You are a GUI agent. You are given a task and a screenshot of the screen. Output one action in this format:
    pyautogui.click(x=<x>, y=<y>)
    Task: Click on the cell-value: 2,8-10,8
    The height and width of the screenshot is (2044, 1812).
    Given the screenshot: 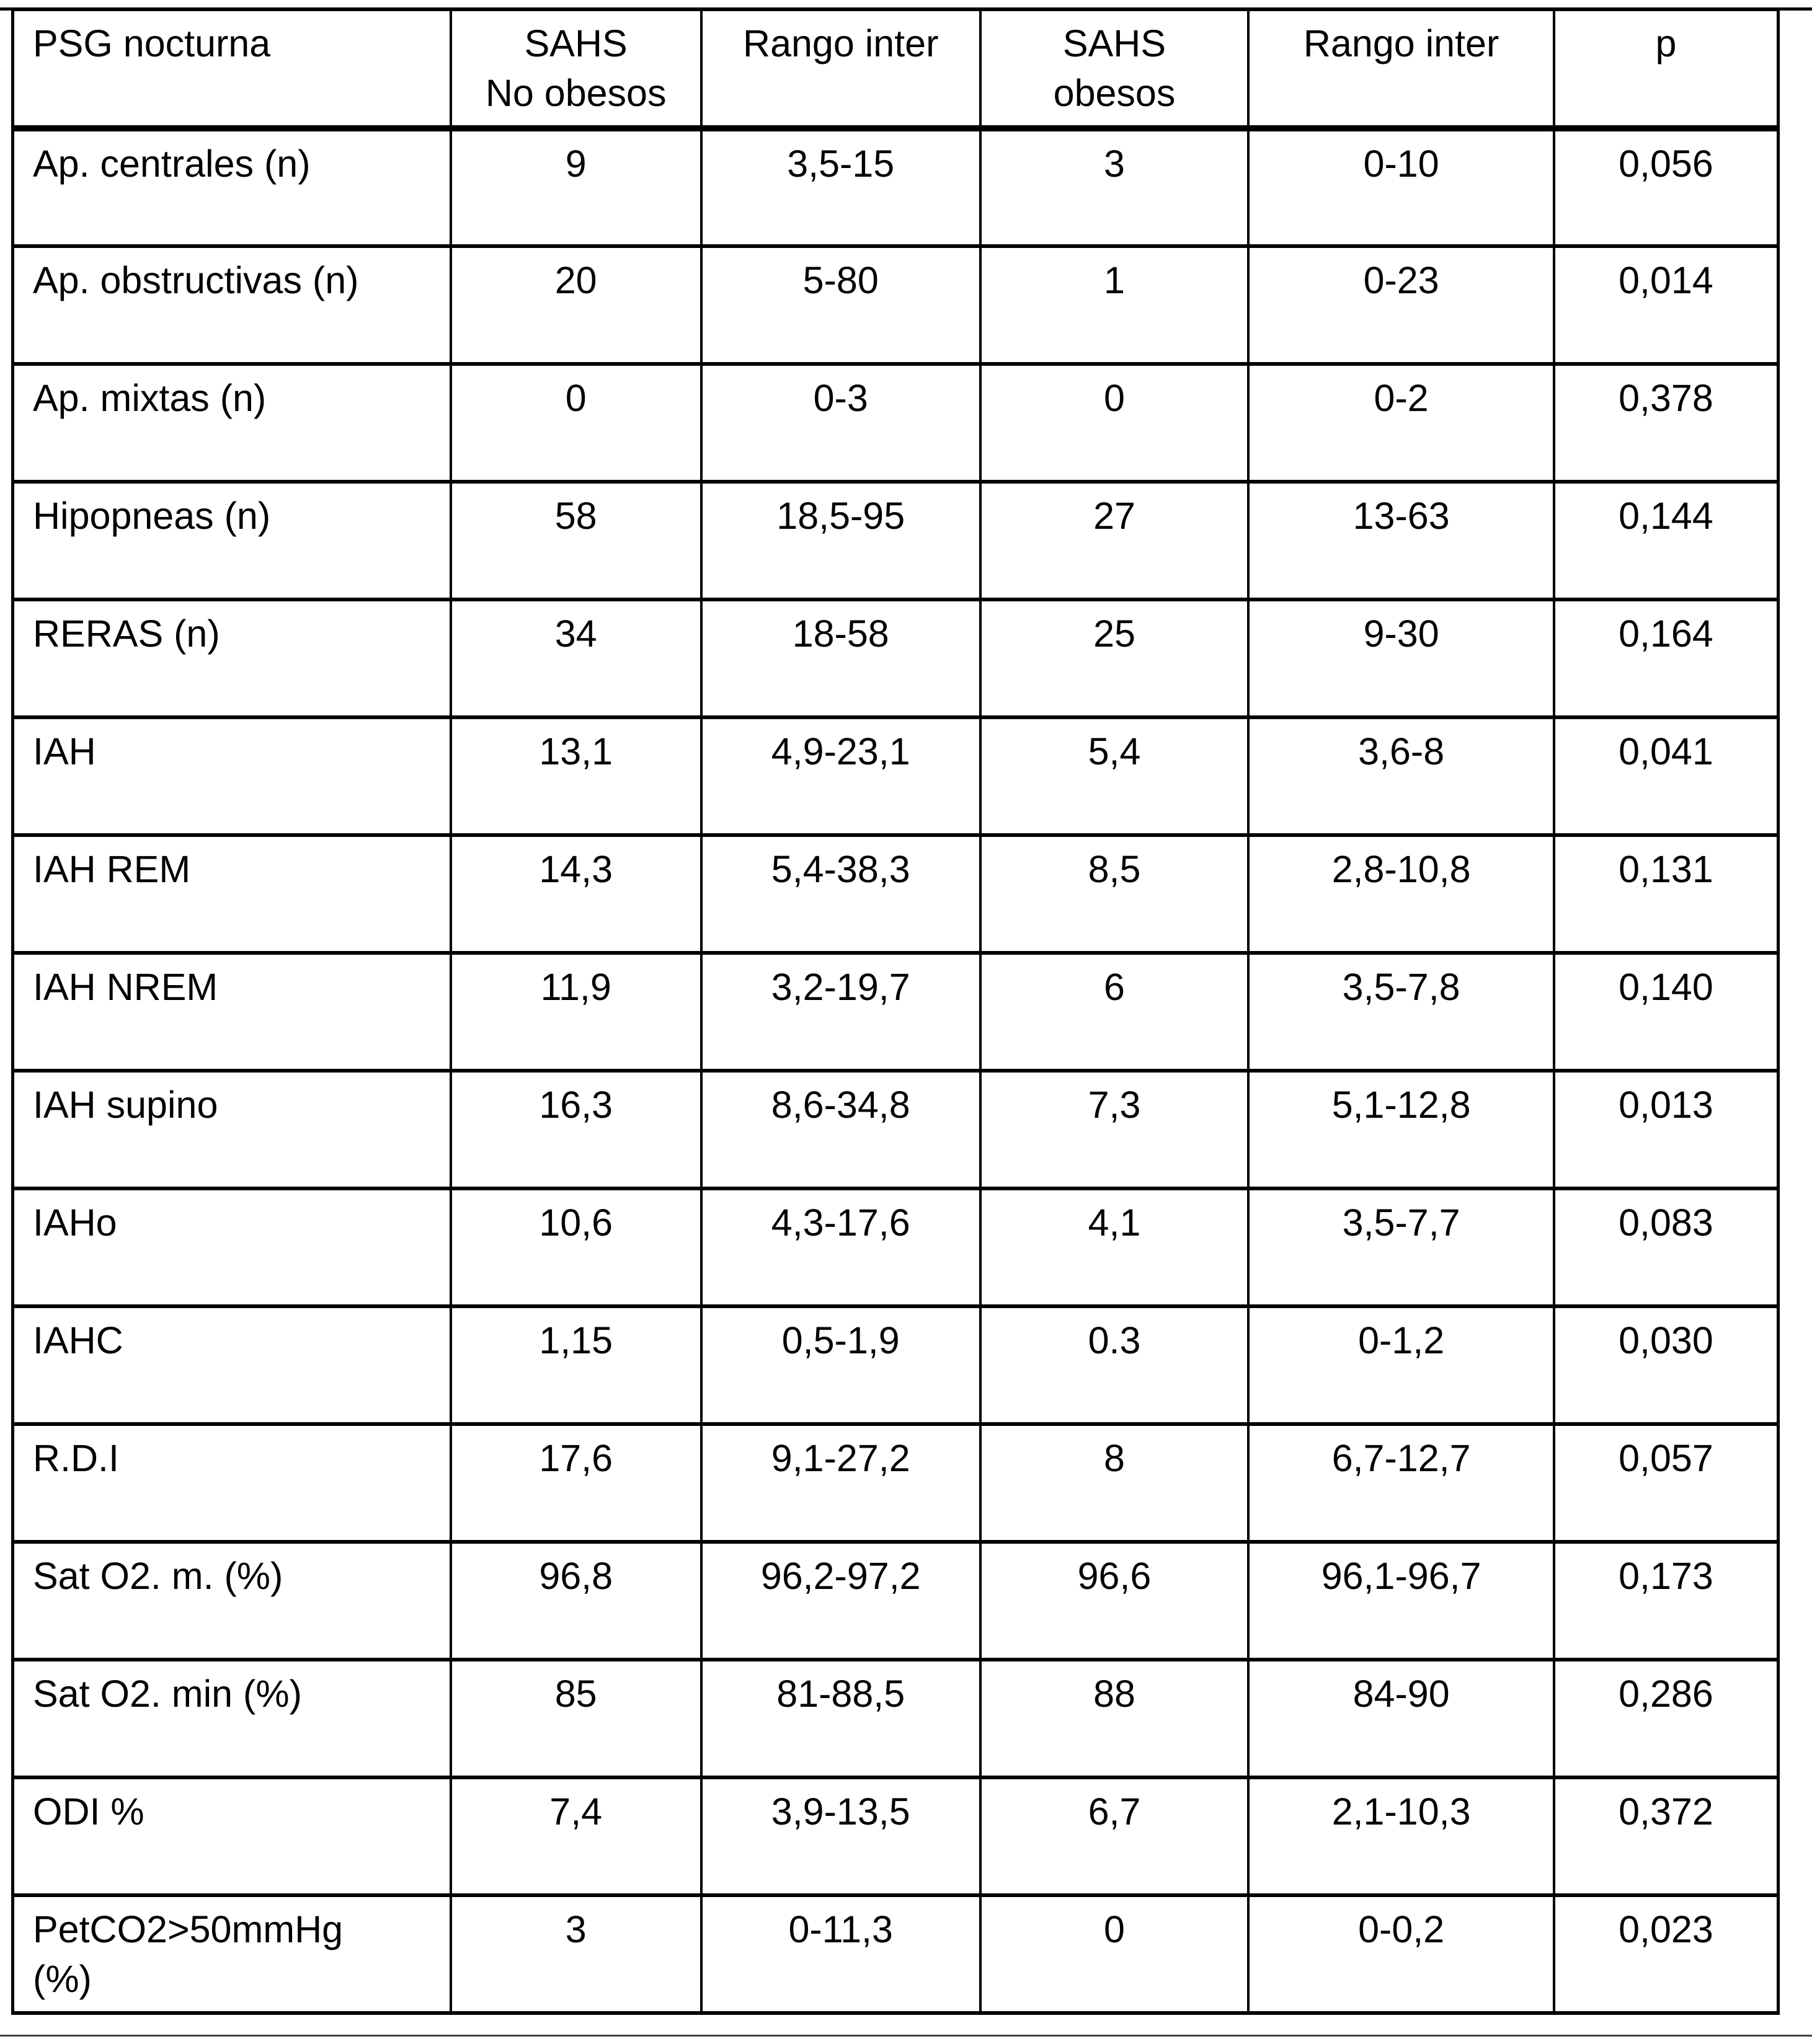 What is the action you would take?
    pyautogui.click(x=1401, y=894)
    